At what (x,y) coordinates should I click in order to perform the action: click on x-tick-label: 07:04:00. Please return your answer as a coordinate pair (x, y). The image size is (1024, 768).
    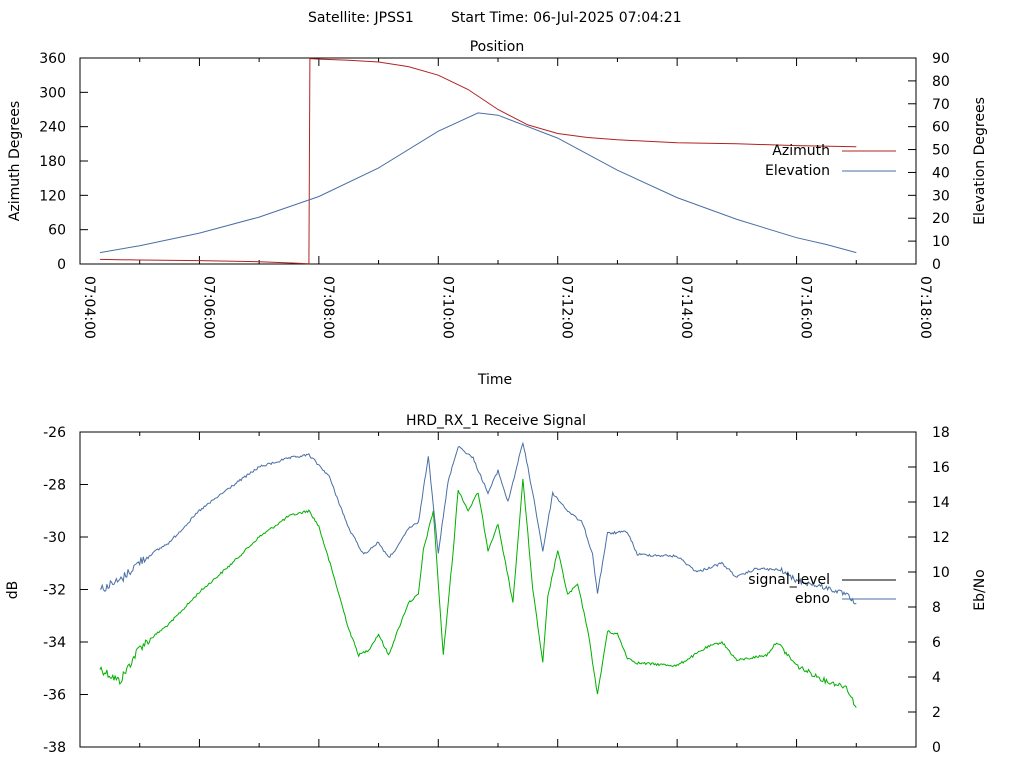
    Looking at the image, I should click on (89, 307).